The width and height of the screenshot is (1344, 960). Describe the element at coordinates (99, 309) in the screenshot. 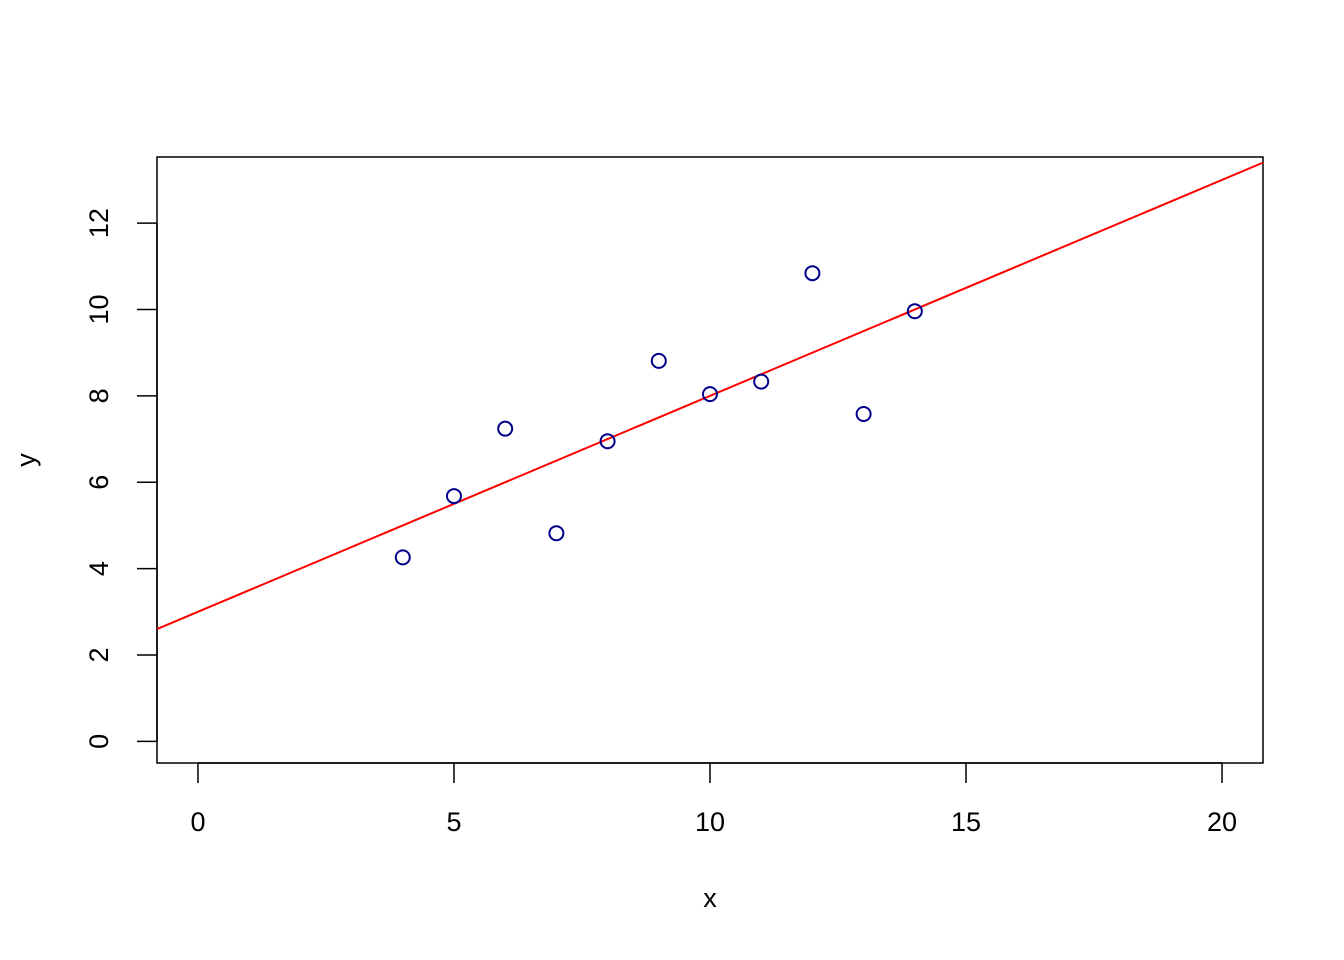

I see `y-tick-label: 10` at that location.